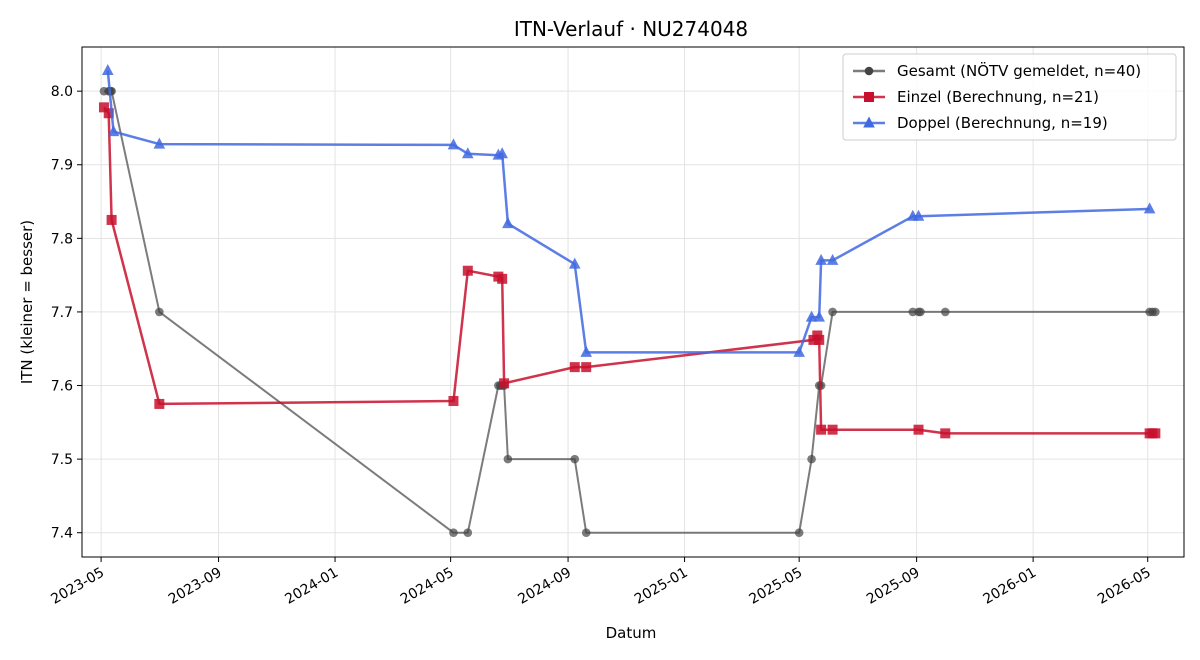 The width and height of the screenshot is (1200, 660). I want to click on y-tick-label: 7.4, so click(62, 534).